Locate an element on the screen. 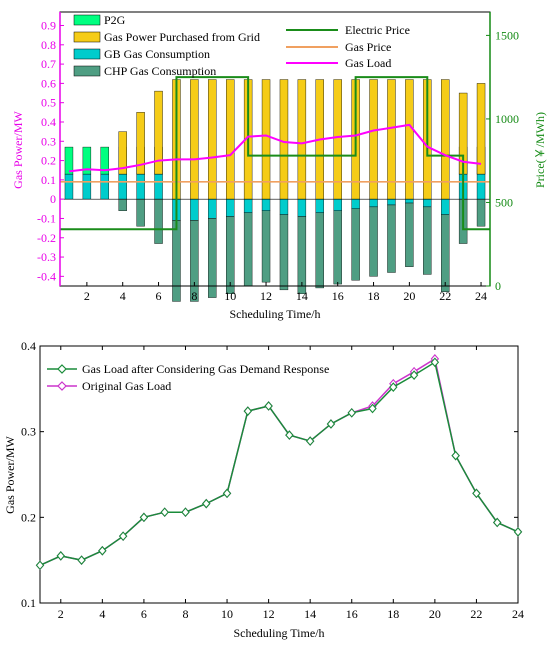 The image size is (550, 647). c2-y-tick-label-0: 0.1 is located at coordinates (28, 603).